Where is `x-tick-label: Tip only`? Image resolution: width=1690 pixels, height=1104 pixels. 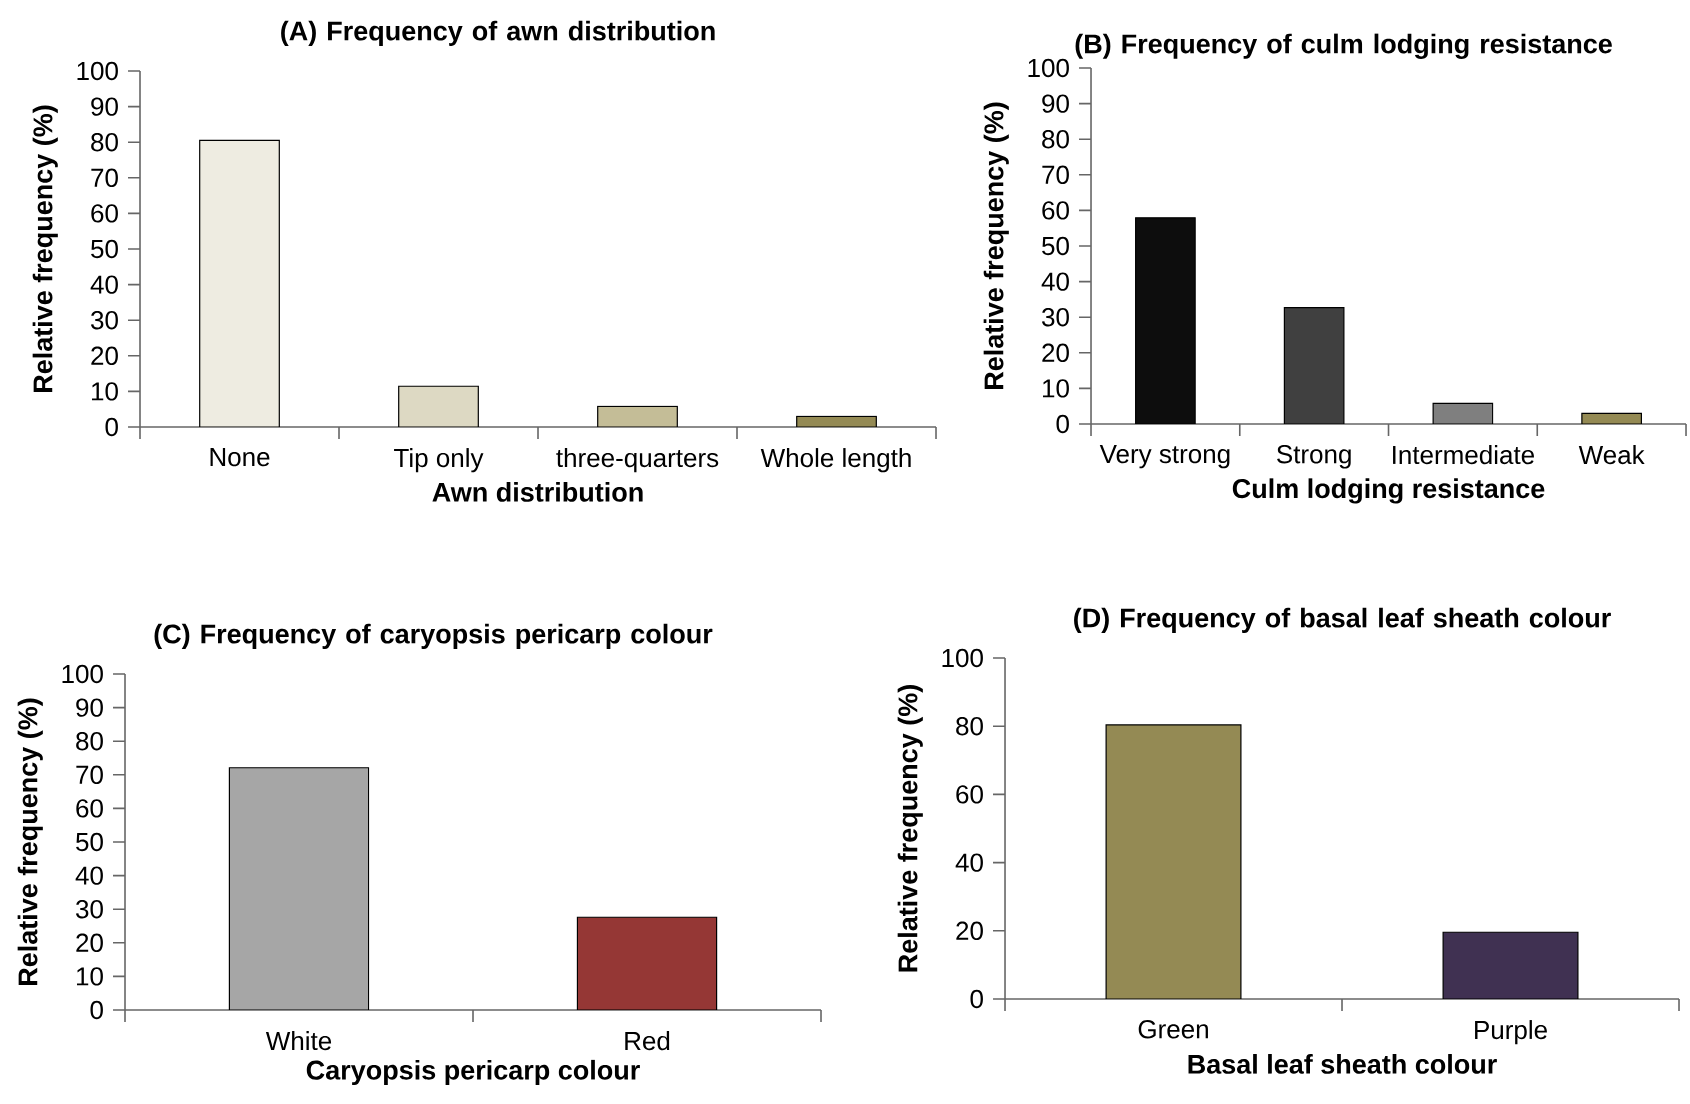
x-tick-label: Tip only is located at coordinates (439, 460).